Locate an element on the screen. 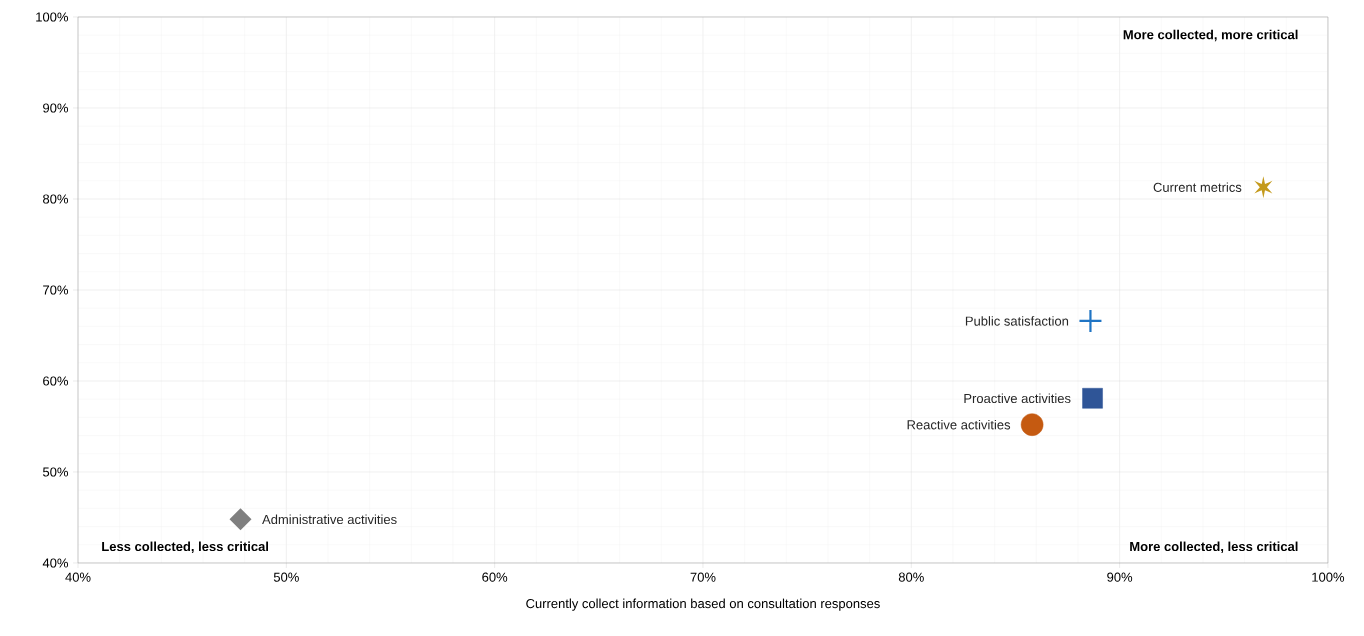 This screenshot has width=1364, height=636. y-tick-label: 40% is located at coordinates (55, 563).